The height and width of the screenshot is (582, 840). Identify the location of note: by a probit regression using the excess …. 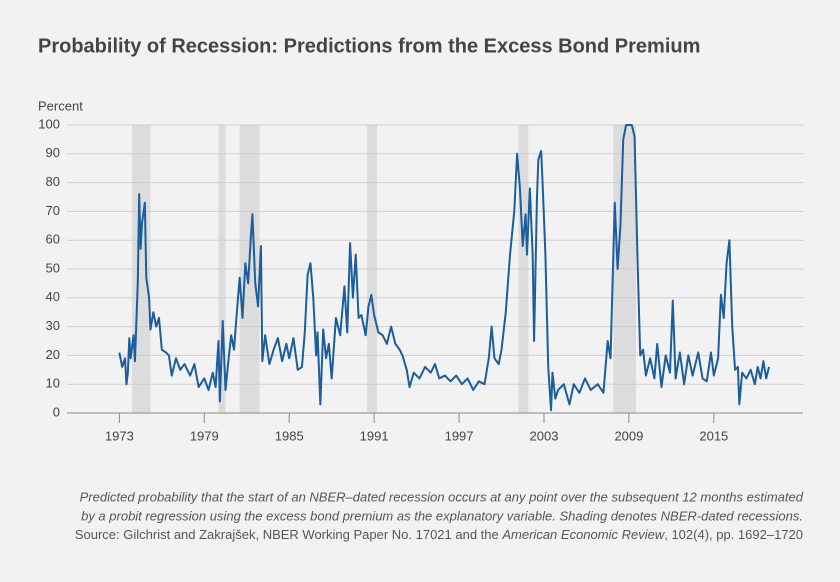
(442, 515).